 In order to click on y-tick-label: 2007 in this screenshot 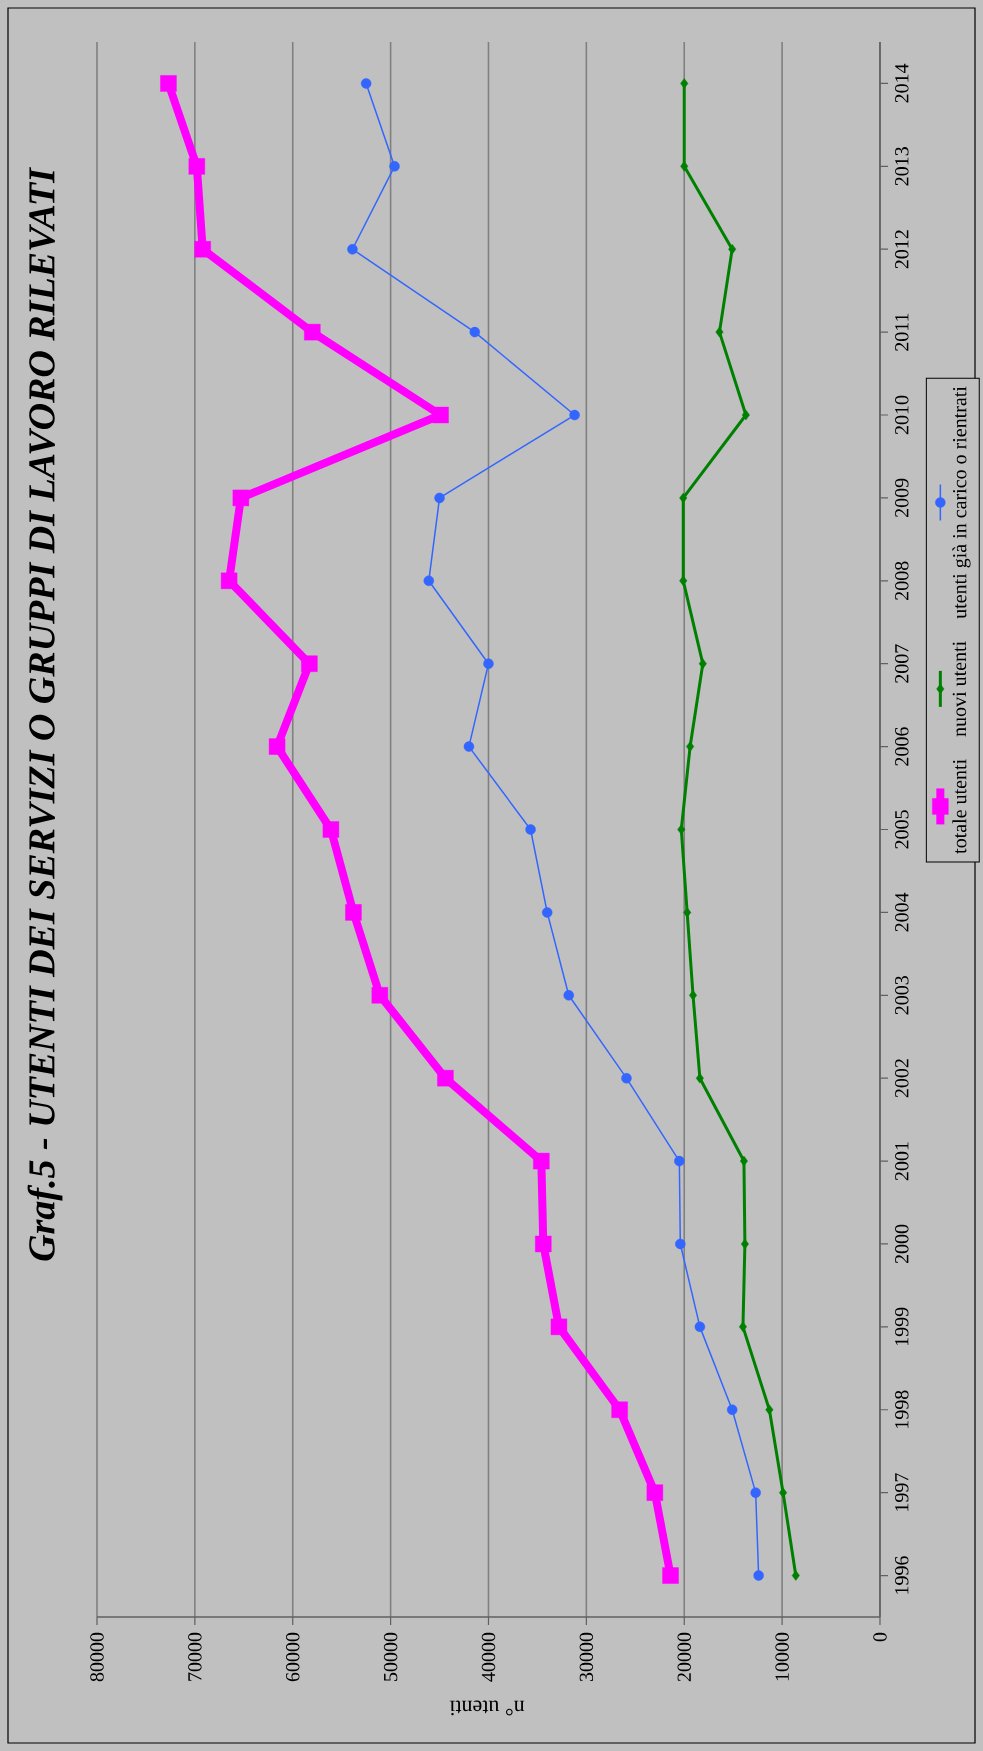, I will do `click(902, 663)`.